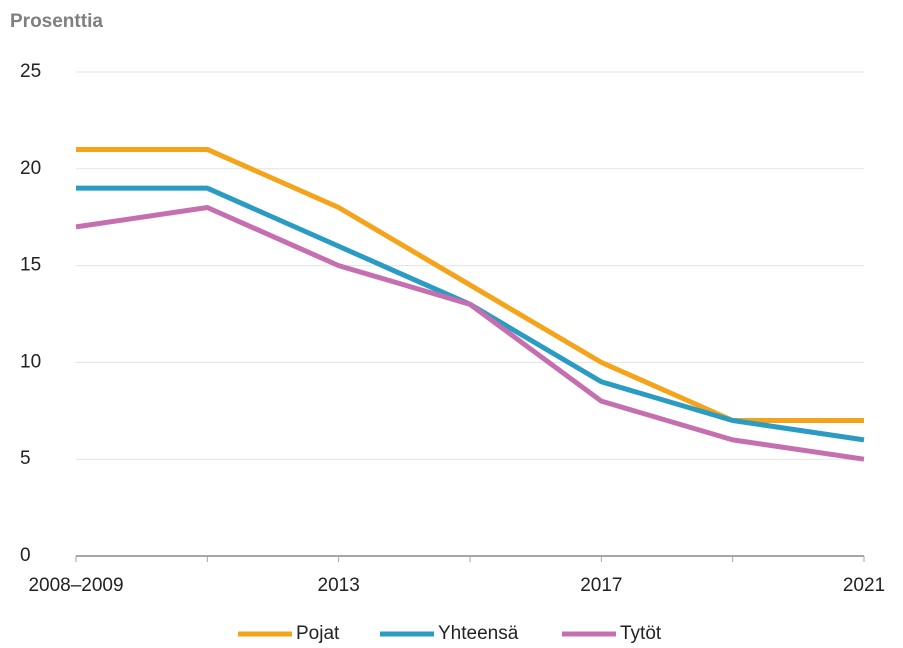 This screenshot has height=648, width=903. I want to click on x-tick-label: 2021, so click(864, 585).